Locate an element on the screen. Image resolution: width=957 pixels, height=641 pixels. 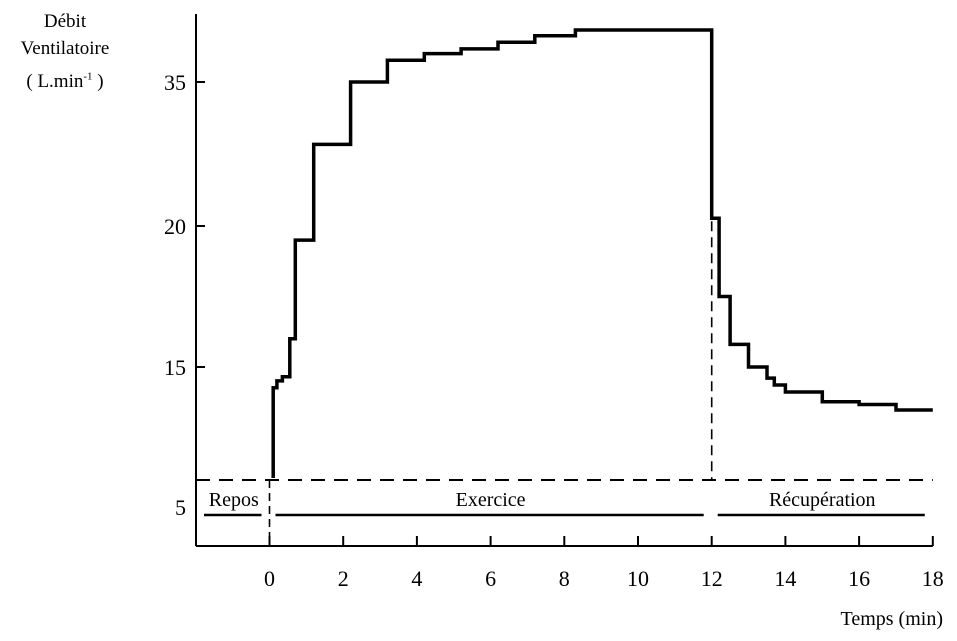
x-tick-label: 18 is located at coordinates (933, 578).